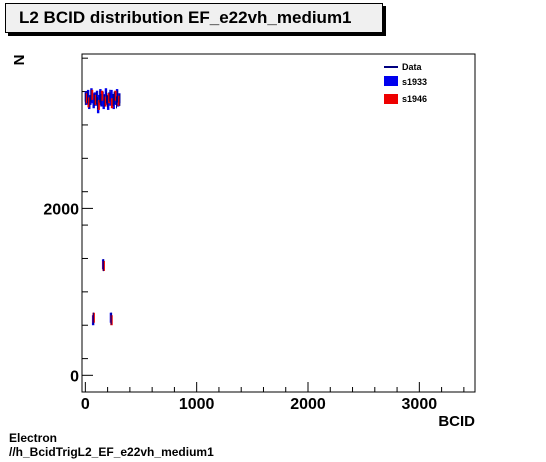  I want to click on y-tick-label: 2000, so click(61, 209).